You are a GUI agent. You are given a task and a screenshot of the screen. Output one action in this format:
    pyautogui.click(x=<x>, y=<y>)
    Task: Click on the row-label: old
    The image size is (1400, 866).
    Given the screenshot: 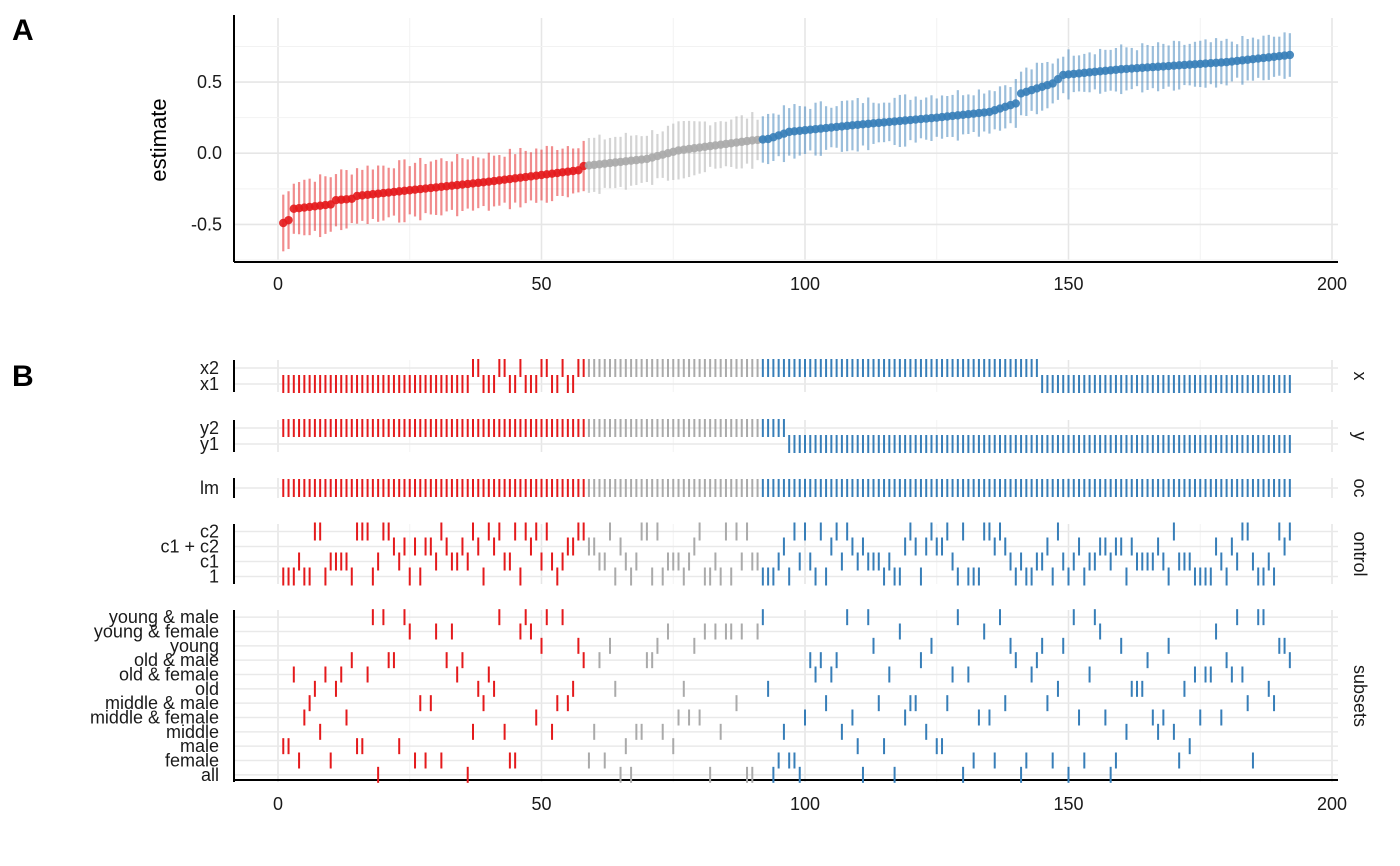 What is the action you would take?
    pyautogui.click(x=207, y=689)
    